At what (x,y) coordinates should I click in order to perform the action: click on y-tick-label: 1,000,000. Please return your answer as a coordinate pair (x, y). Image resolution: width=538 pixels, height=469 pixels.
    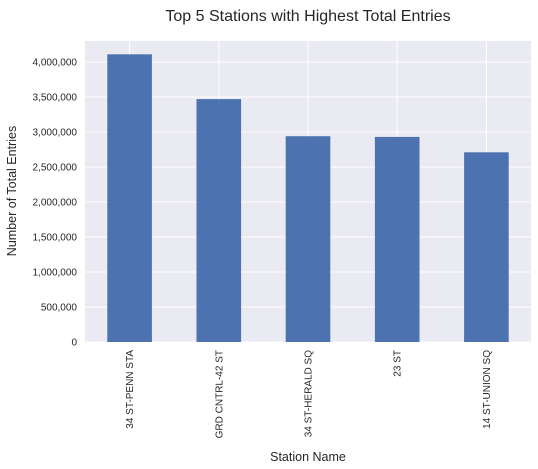
    Looking at the image, I should click on (55, 273).